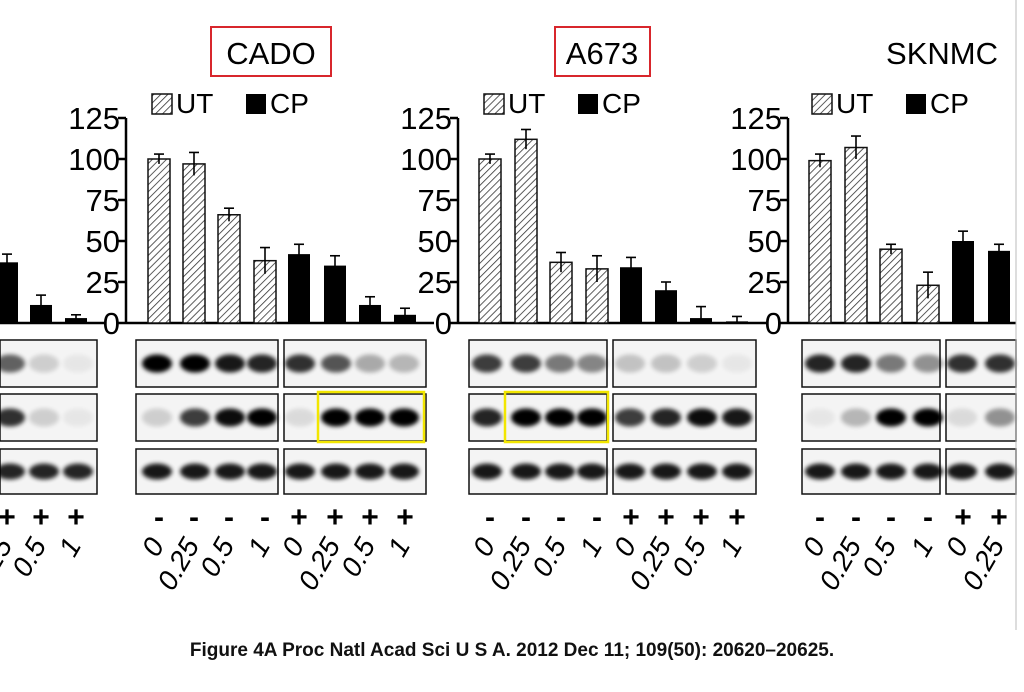 The height and width of the screenshot is (692, 1024). What do you see at coordinates (562, 103) in the screenshot?
I see `legend-a673: UT CP` at bounding box center [562, 103].